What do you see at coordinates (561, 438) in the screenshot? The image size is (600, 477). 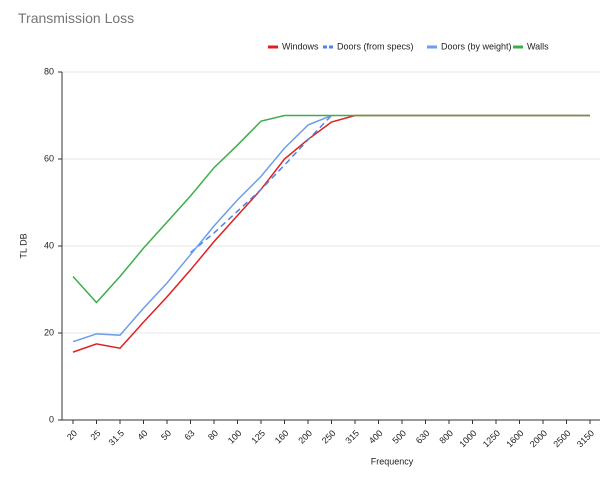 I see `x-tick-label: 2500` at bounding box center [561, 438].